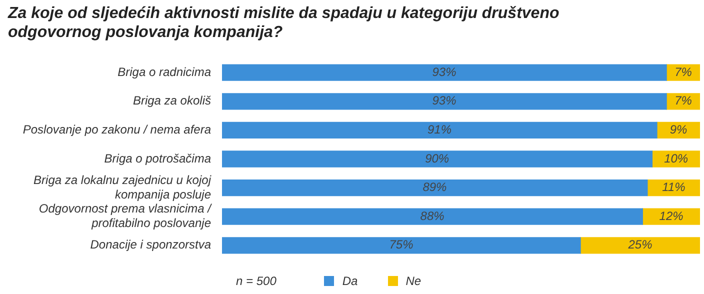 Image resolution: width=704 pixels, height=294 pixels. What do you see at coordinates (171, 101) in the screenshot?
I see `y-tick-label: Briga za okoliš` at bounding box center [171, 101].